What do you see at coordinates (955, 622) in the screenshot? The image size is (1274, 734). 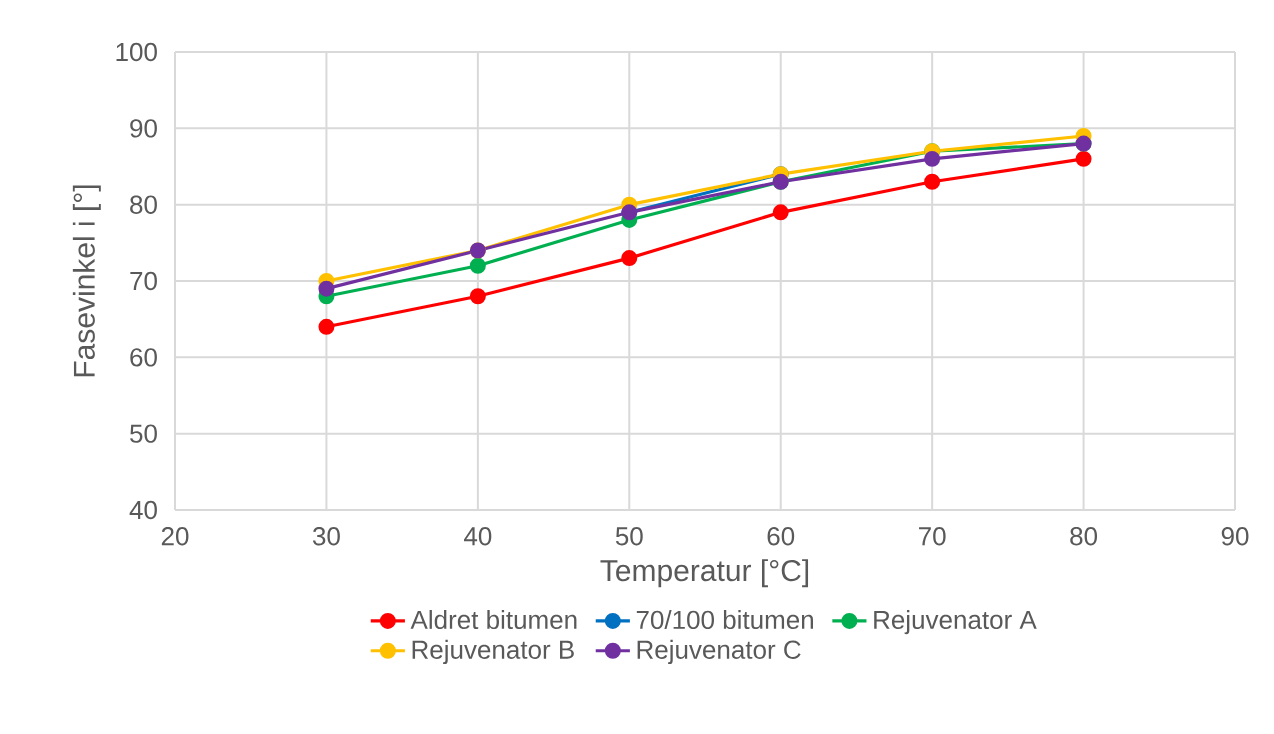 I see `legend-label: Rejuvenator A` at bounding box center [955, 622].